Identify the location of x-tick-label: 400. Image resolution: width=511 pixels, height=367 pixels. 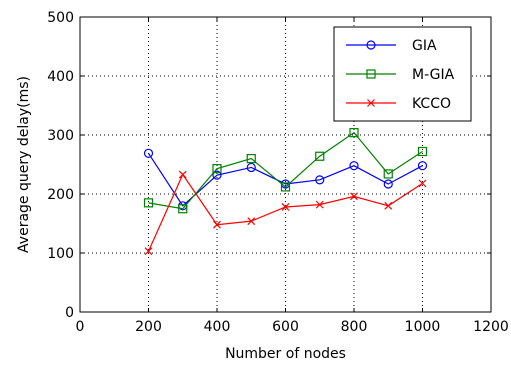
(217, 327).